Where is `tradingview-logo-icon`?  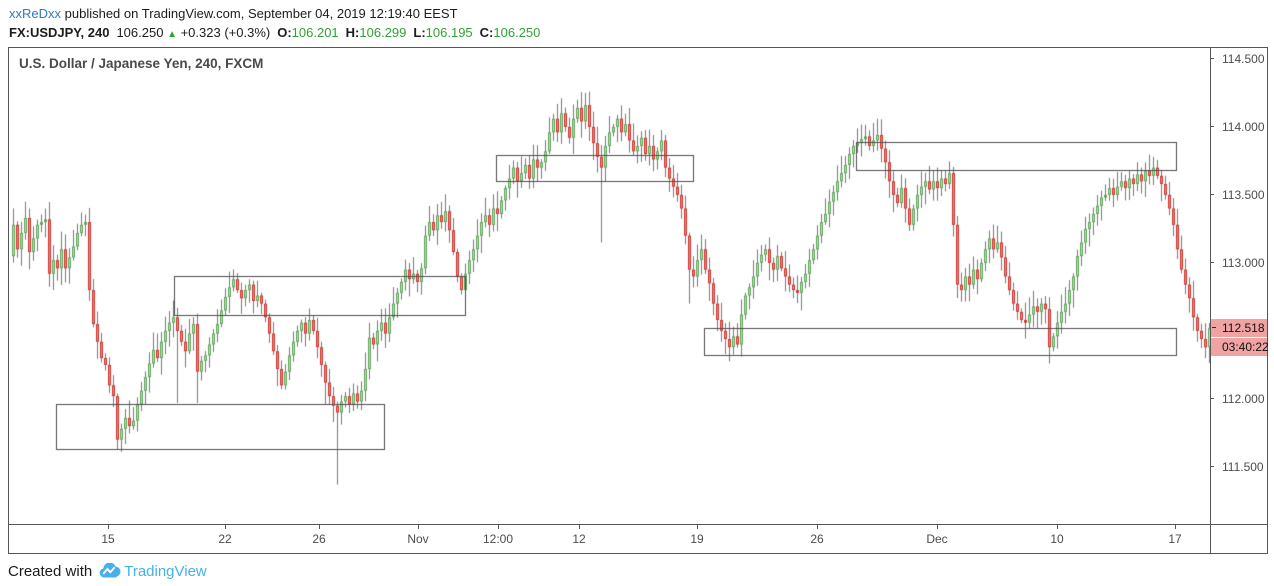 tradingview-logo-icon is located at coordinates (110, 570).